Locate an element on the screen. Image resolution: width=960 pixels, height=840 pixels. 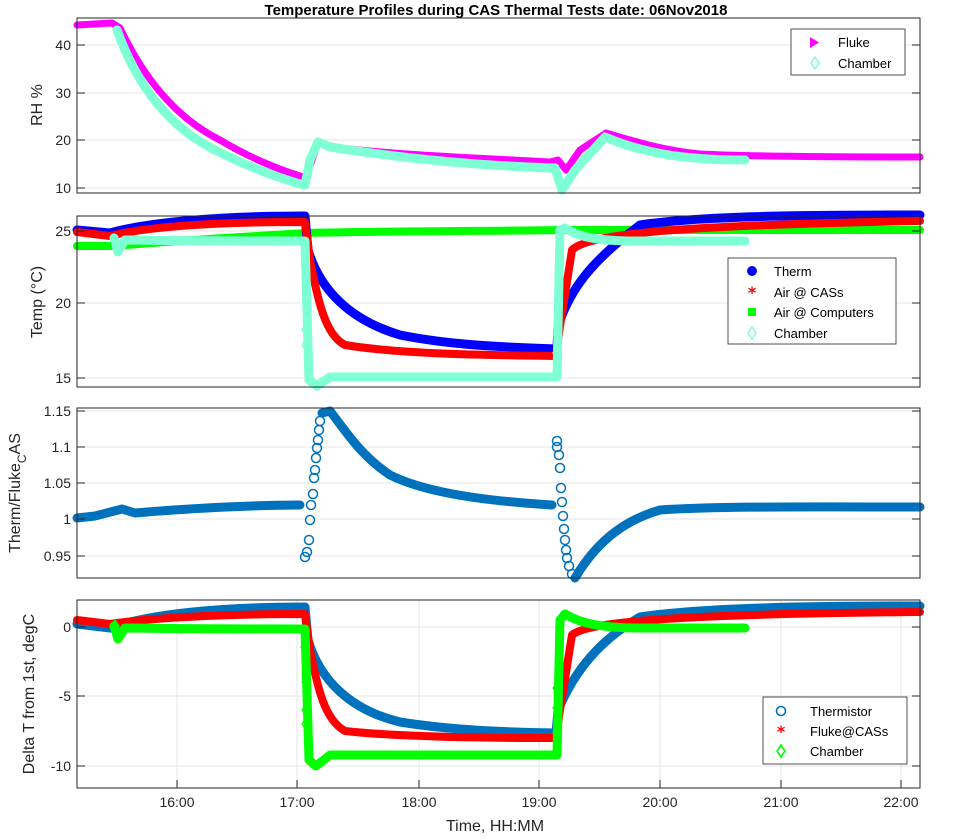
series-fluke-cass is located at coordinates (498, 675).